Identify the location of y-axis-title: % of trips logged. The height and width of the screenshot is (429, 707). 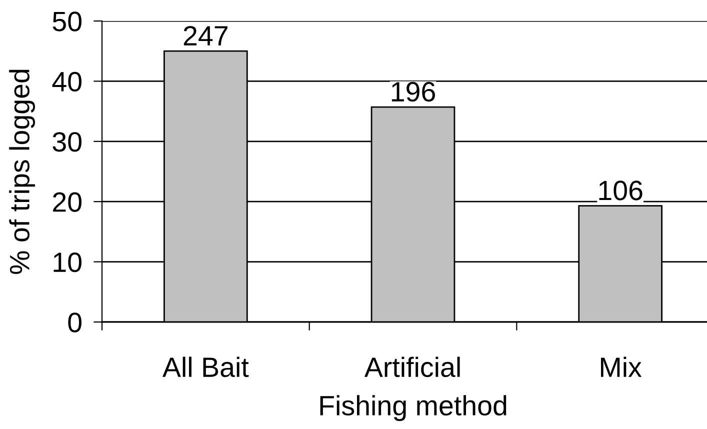
(22, 172).